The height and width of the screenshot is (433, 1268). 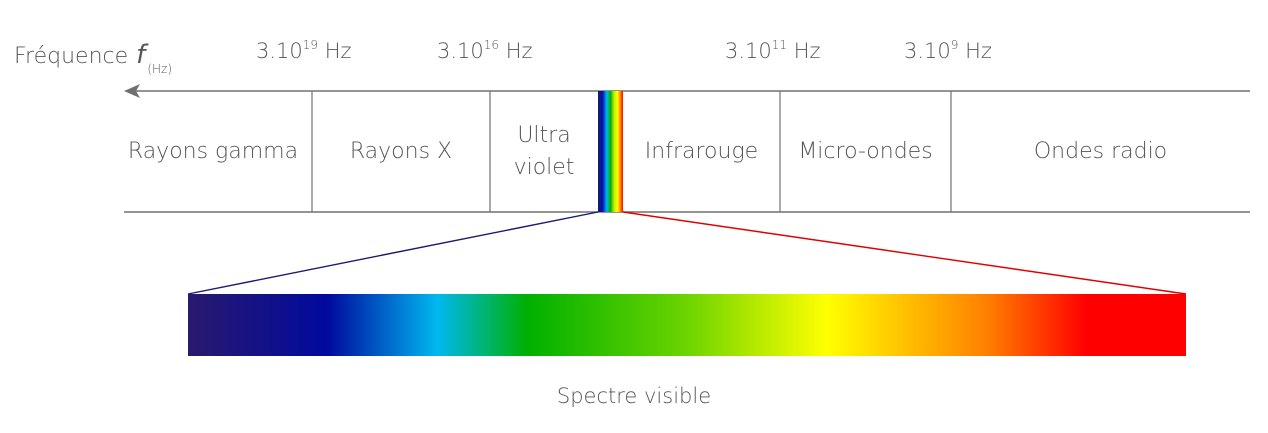 I want to click on visible-spectrum-caption: Spectre visible, so click(x=634, y=396).